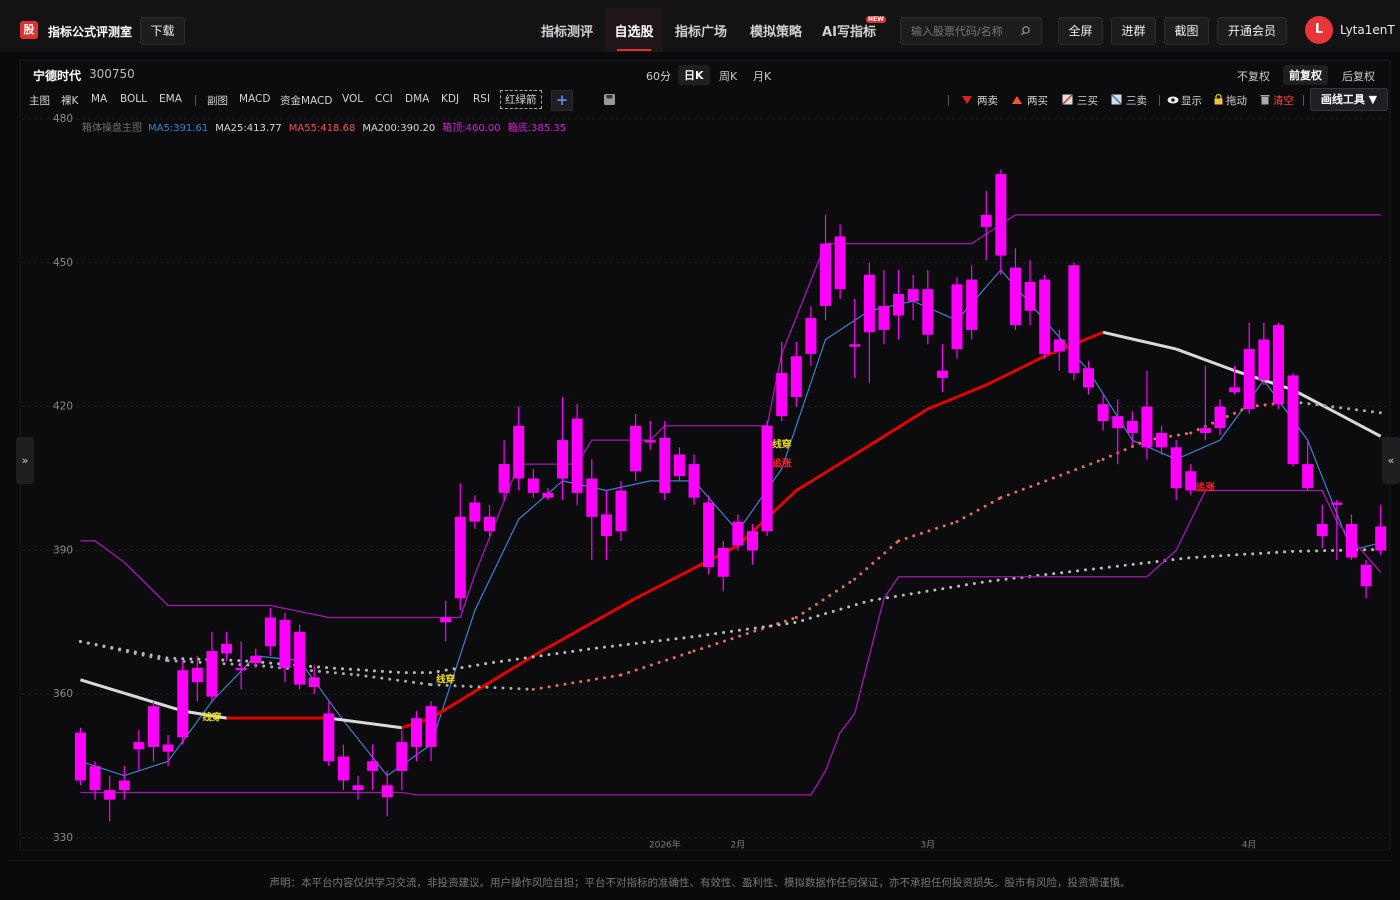  Describe the element at coordinates (562, 100) in the screenshot. I see `add-button: +` at that location.